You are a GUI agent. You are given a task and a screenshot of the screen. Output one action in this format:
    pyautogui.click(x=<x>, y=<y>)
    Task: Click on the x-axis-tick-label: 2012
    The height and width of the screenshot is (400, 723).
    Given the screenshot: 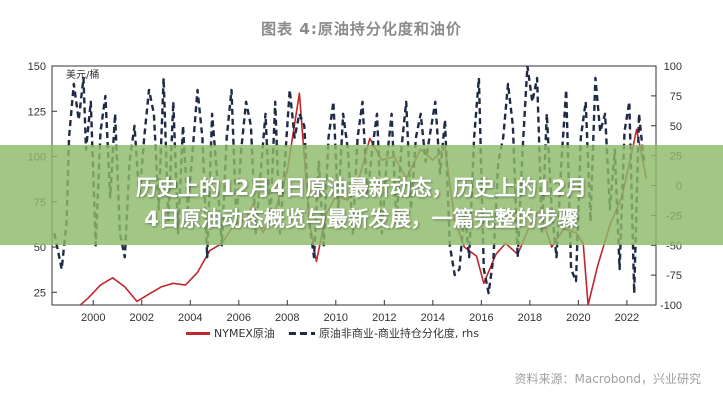 What is the action you would take?
    pyautogui.click(x=384, y=318)
    